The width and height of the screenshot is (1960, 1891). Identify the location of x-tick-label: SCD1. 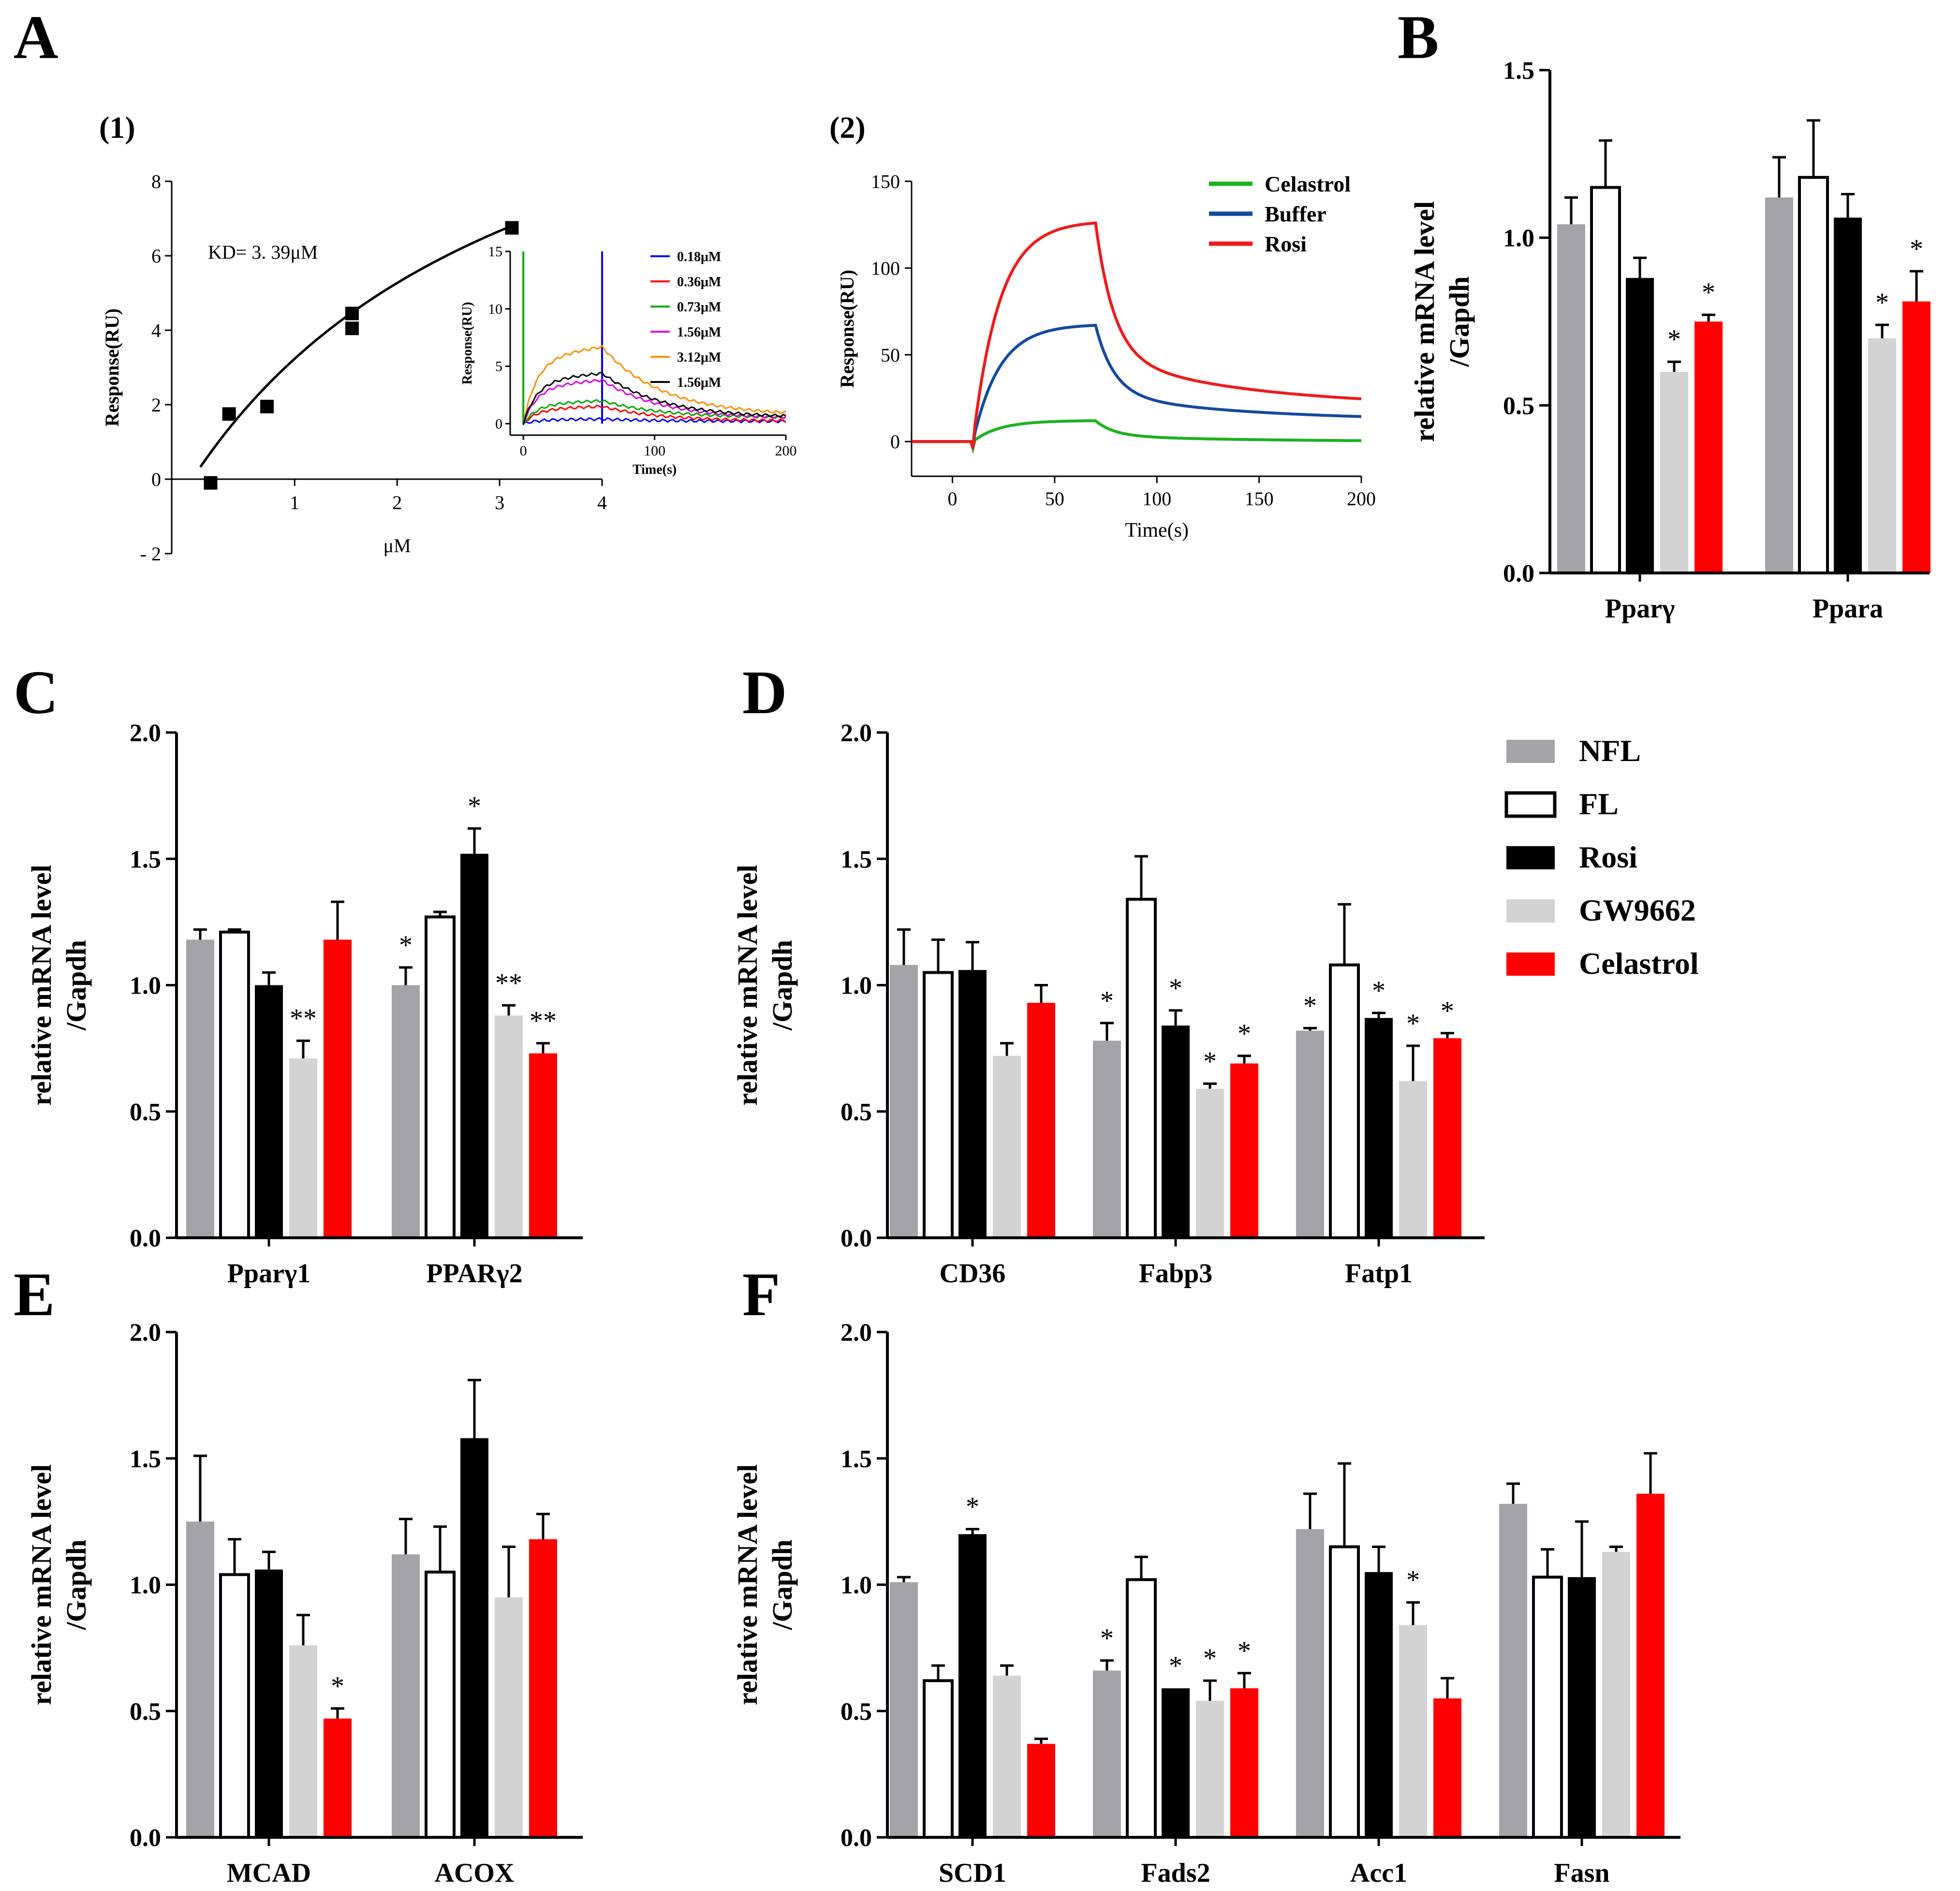
(973, 1873).